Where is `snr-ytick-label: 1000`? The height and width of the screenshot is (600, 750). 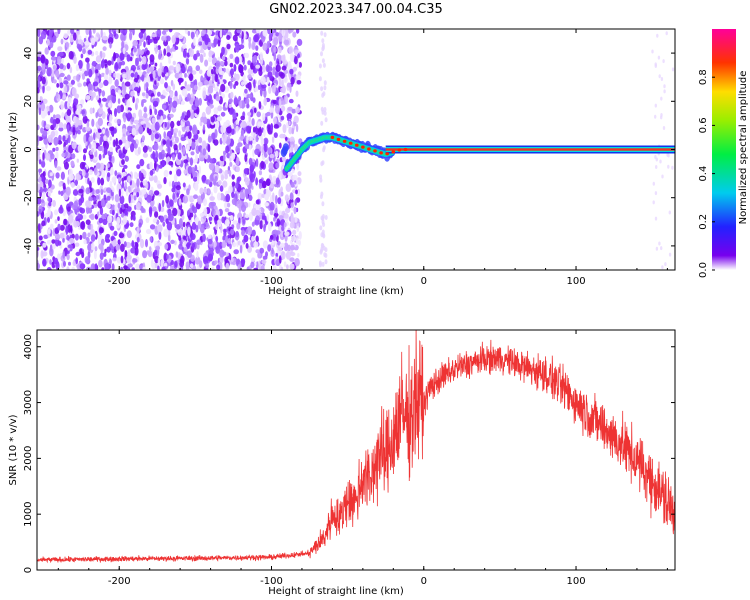
snr-ytick-label: 1000 is located at coordinates (28, 513).